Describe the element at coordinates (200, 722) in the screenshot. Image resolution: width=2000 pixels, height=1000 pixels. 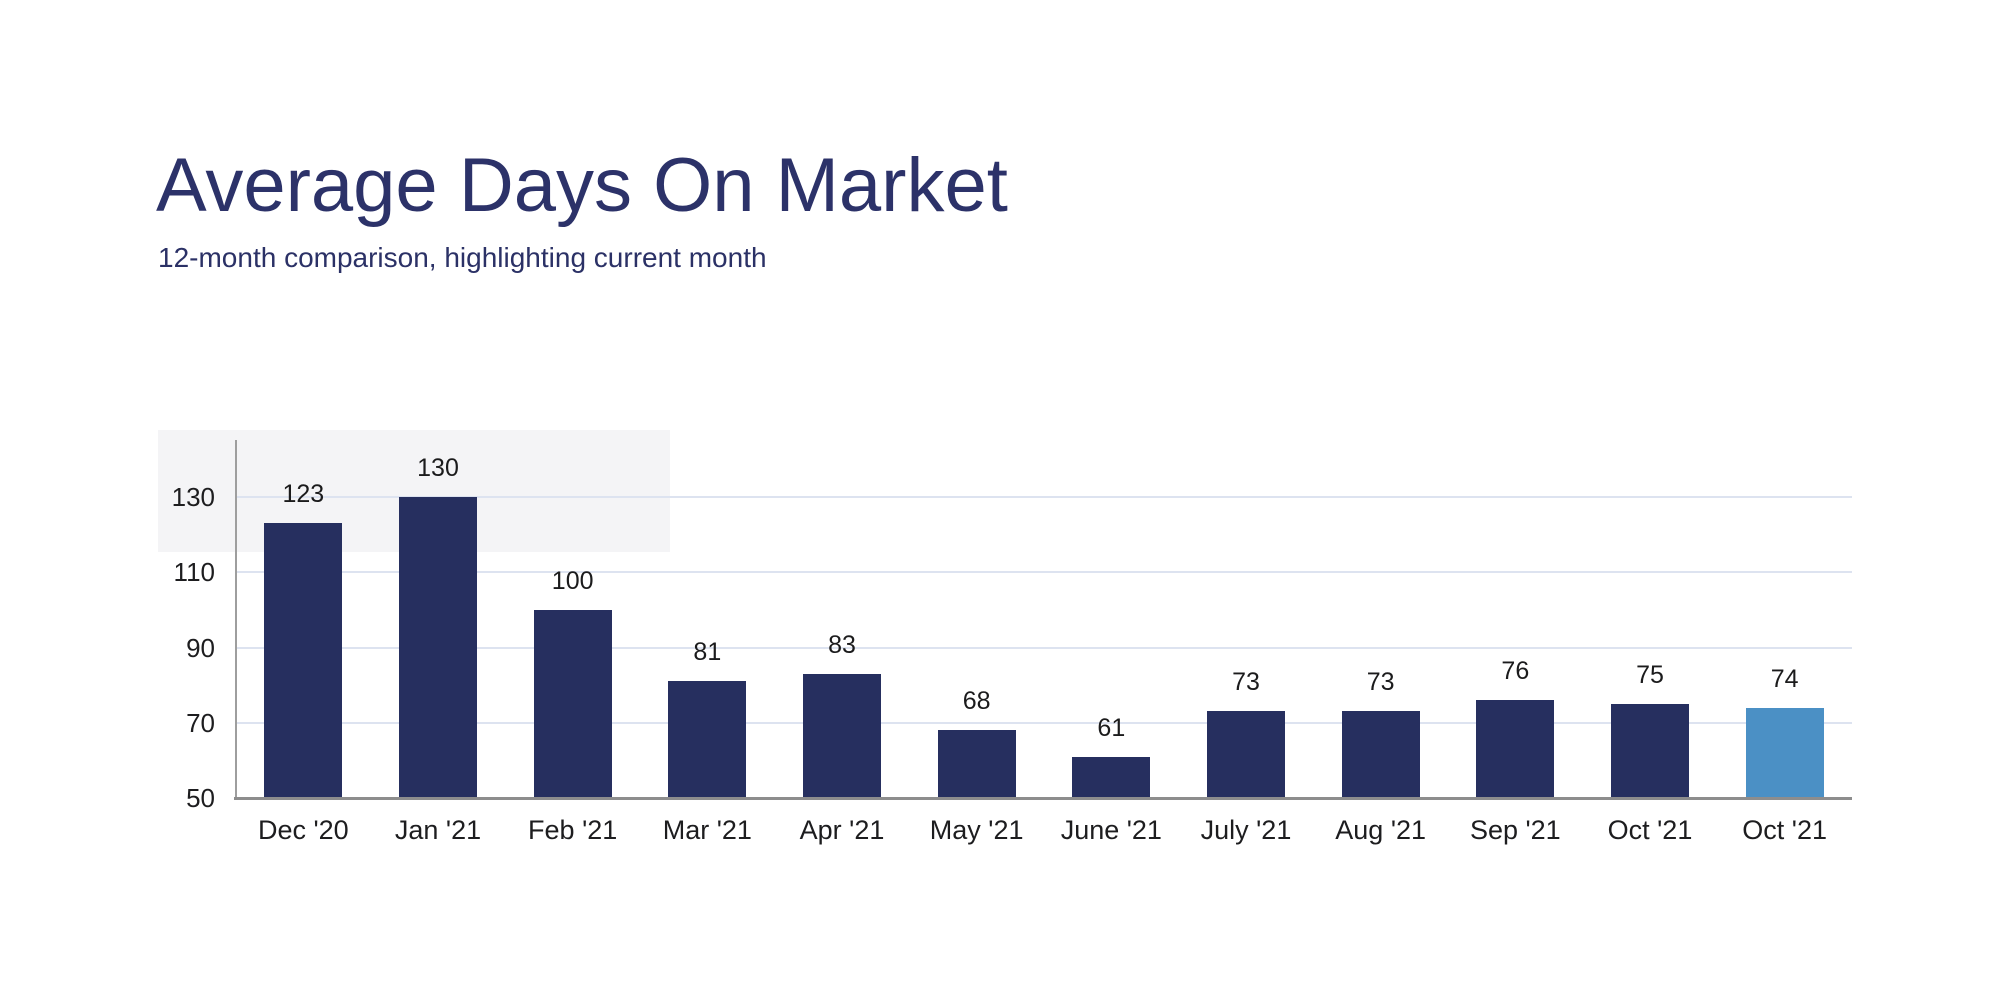
I see `y-axis-tick-label: 70` at that location.